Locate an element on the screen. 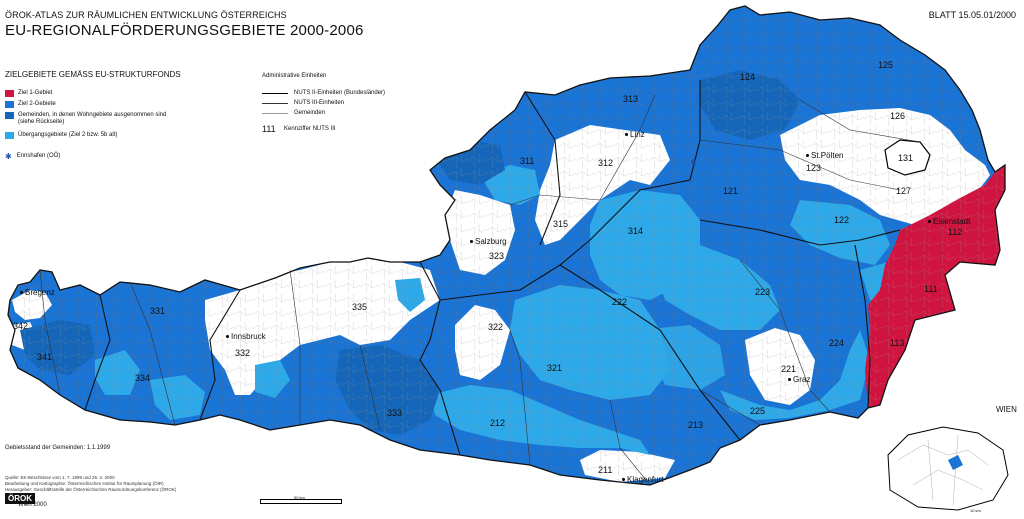  city-label: Salzburg is located at coordinates (488, 241).